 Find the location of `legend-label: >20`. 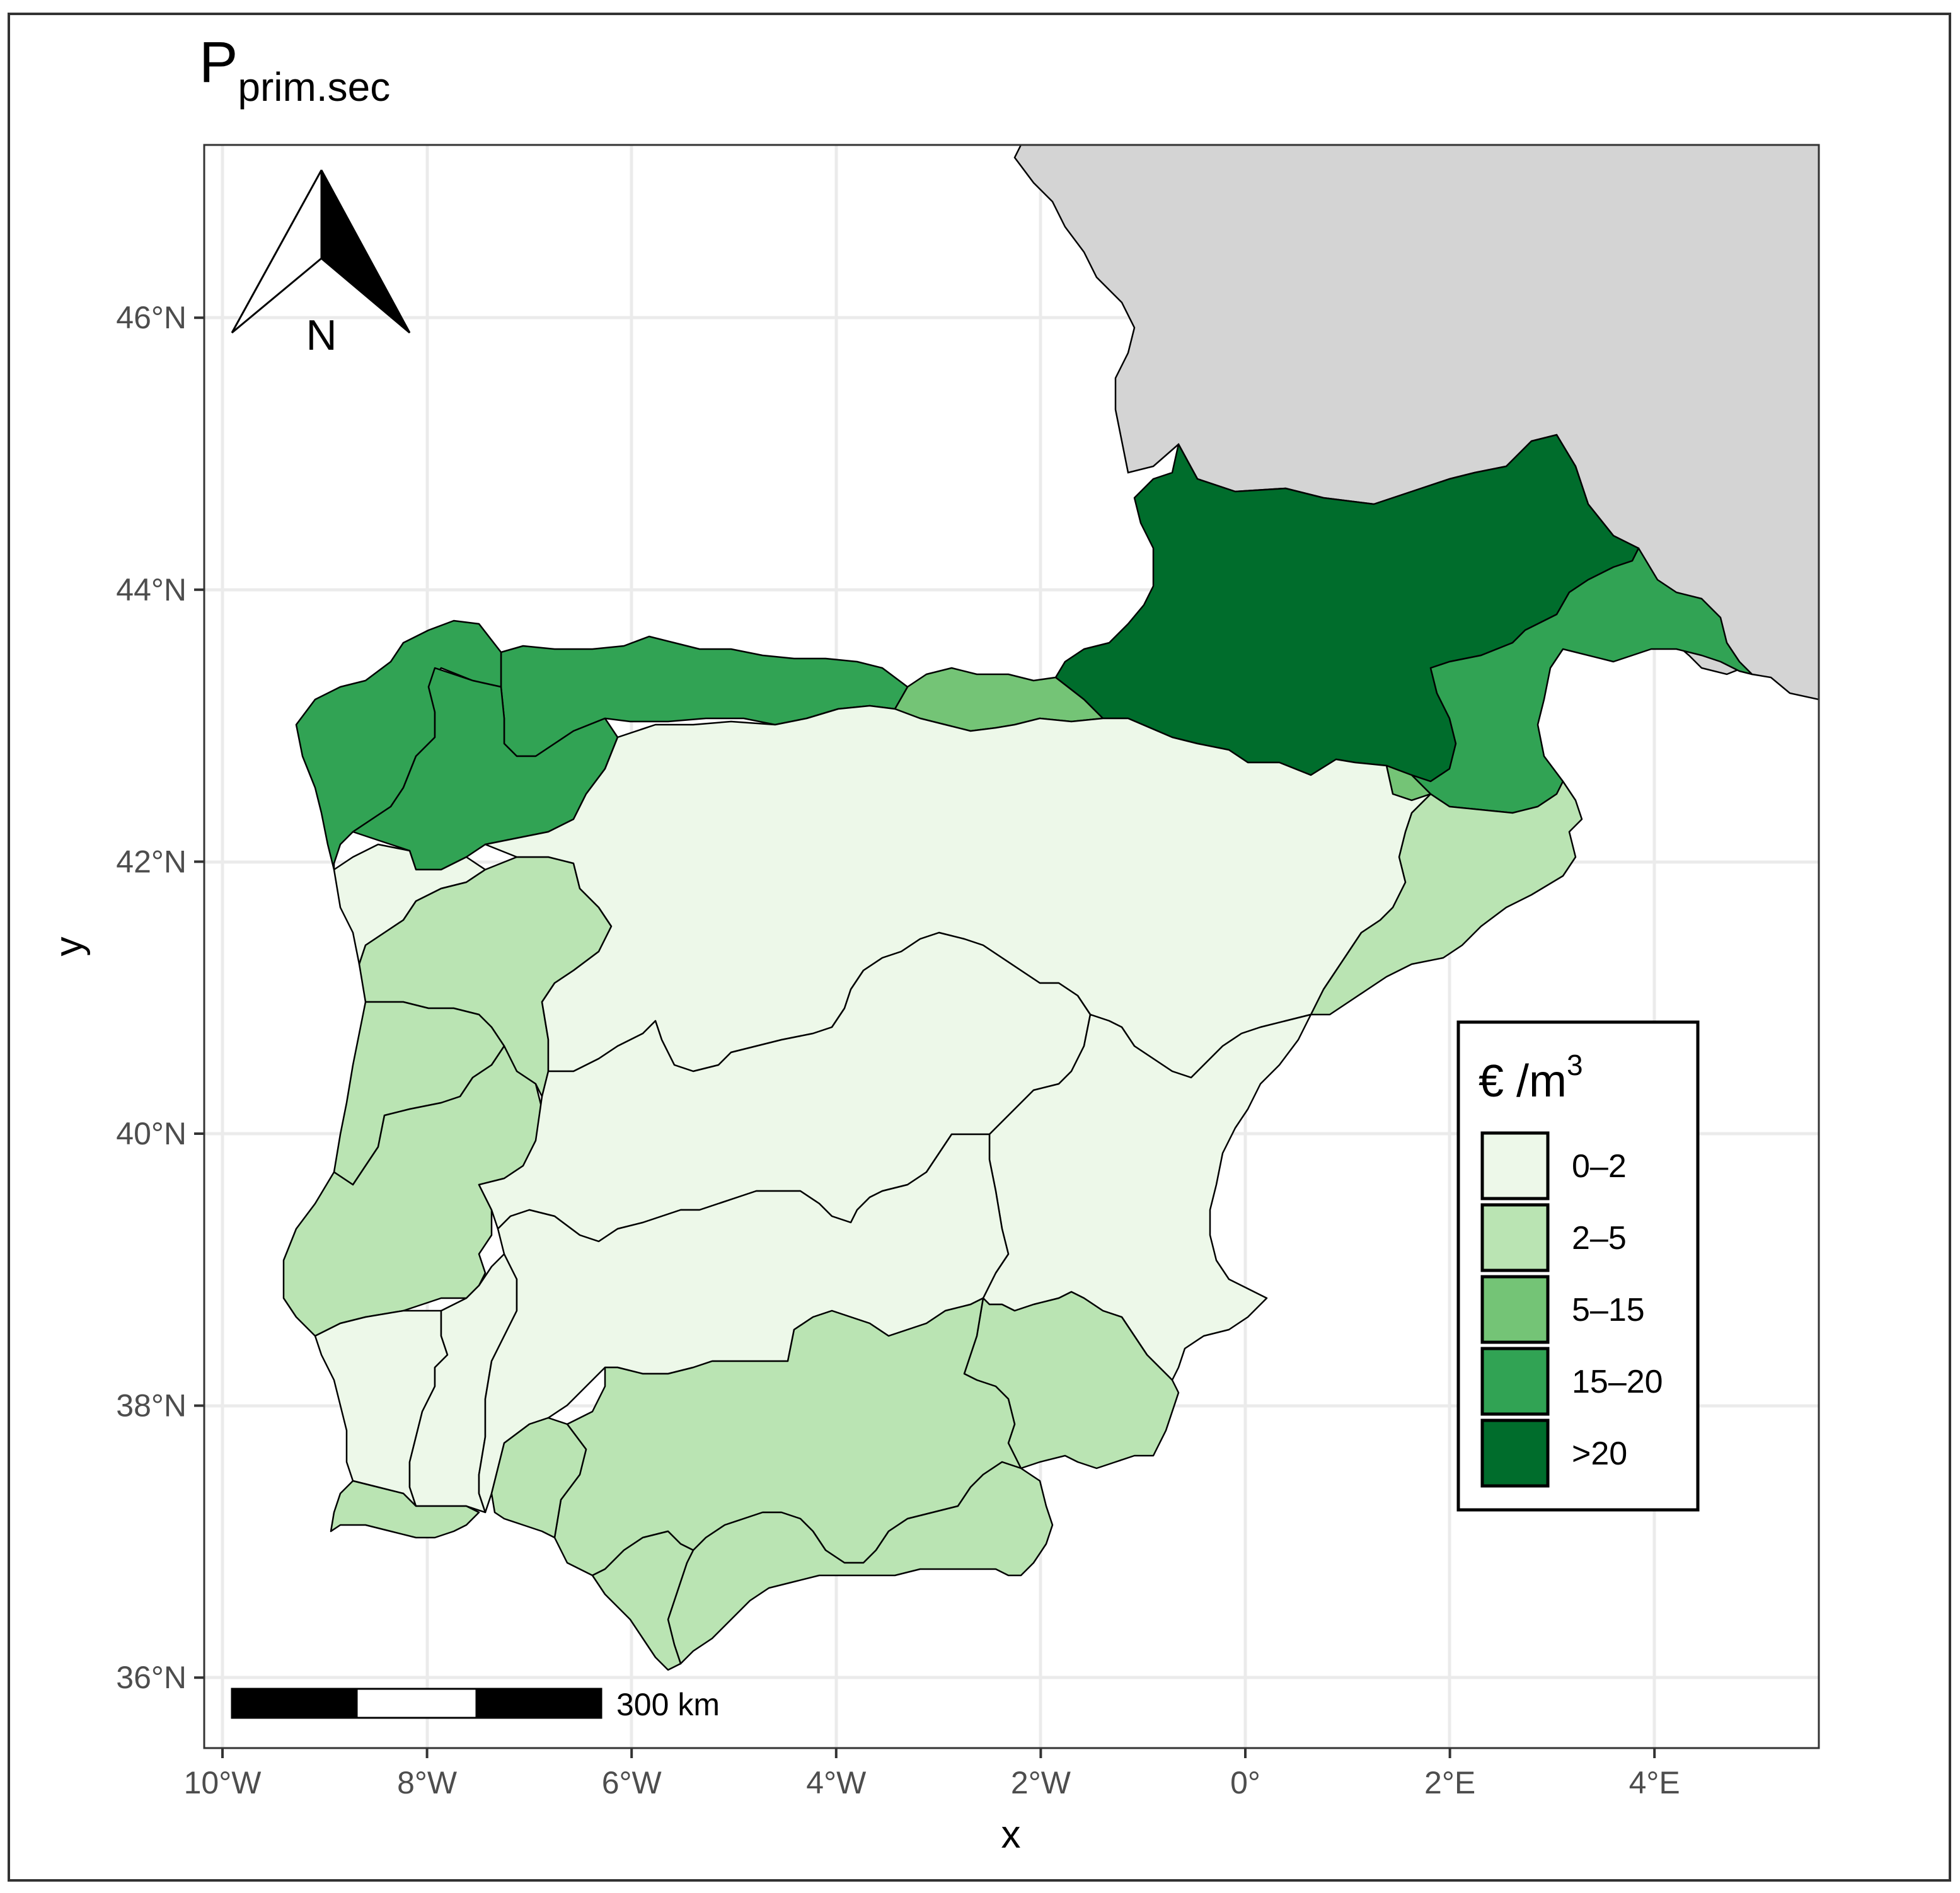

legend-label: >20 is located at coordinates (1600, 1454).